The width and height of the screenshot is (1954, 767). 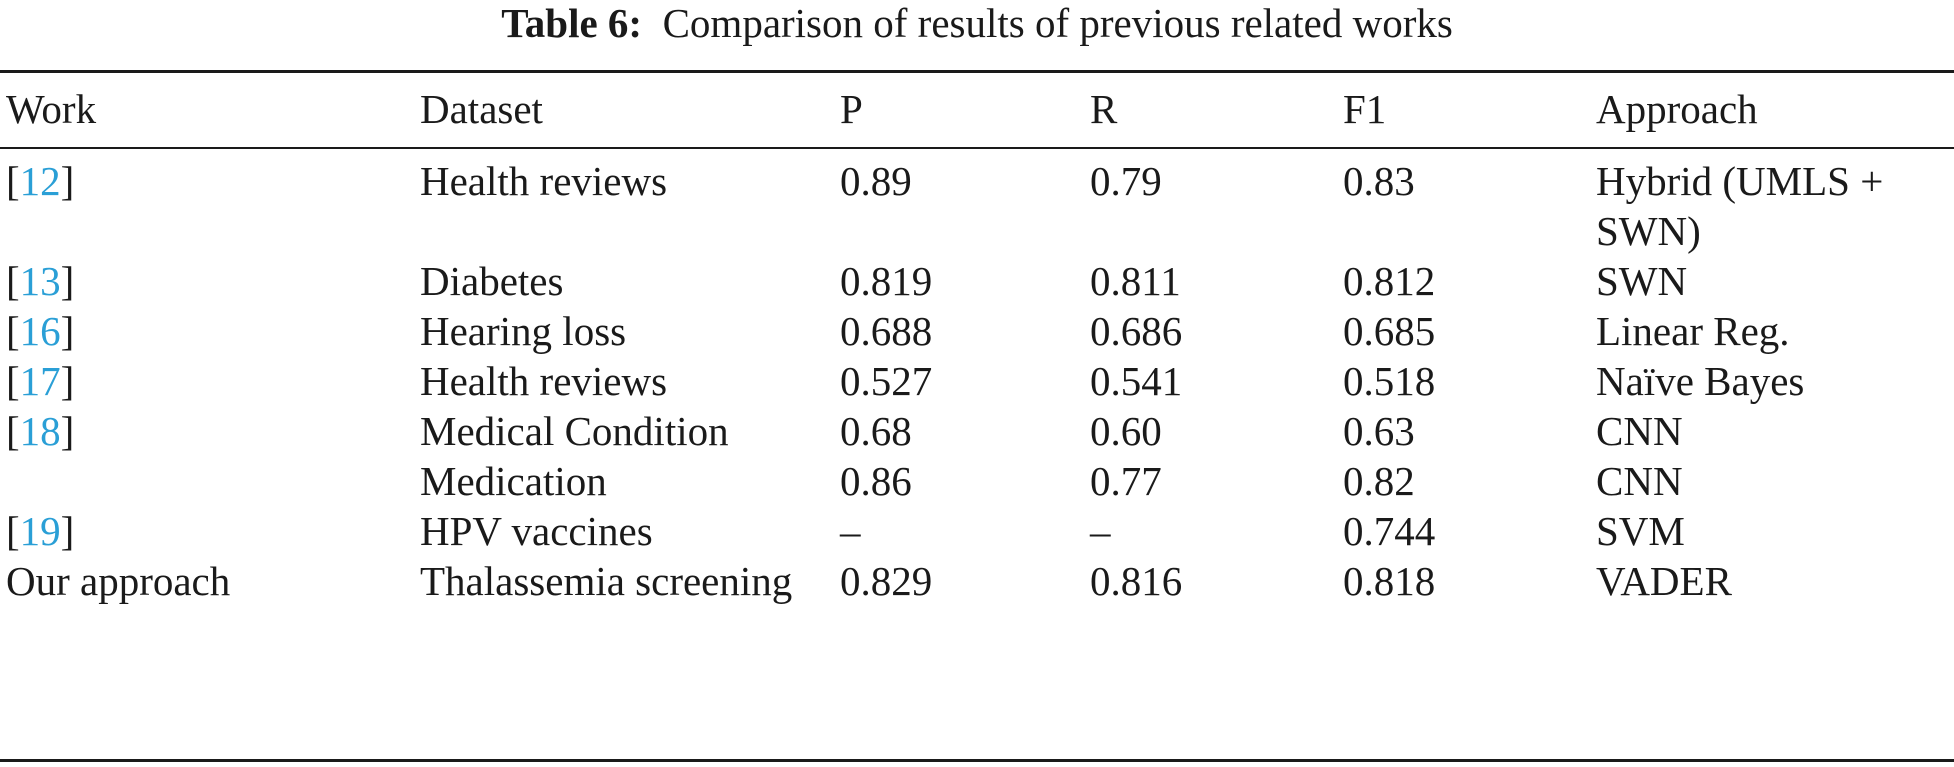 I want to click on dataset-cell: Hearing loss, so click(x=523, y=331).